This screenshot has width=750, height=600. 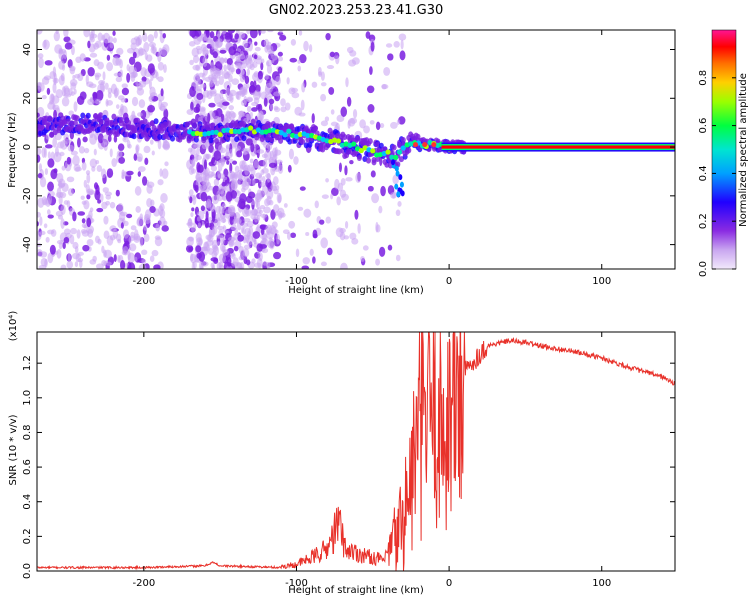 What do you see at coordinates (724, 149) in the screenshot?
I see `colorbar-bar` at bounding box center [724, 149].